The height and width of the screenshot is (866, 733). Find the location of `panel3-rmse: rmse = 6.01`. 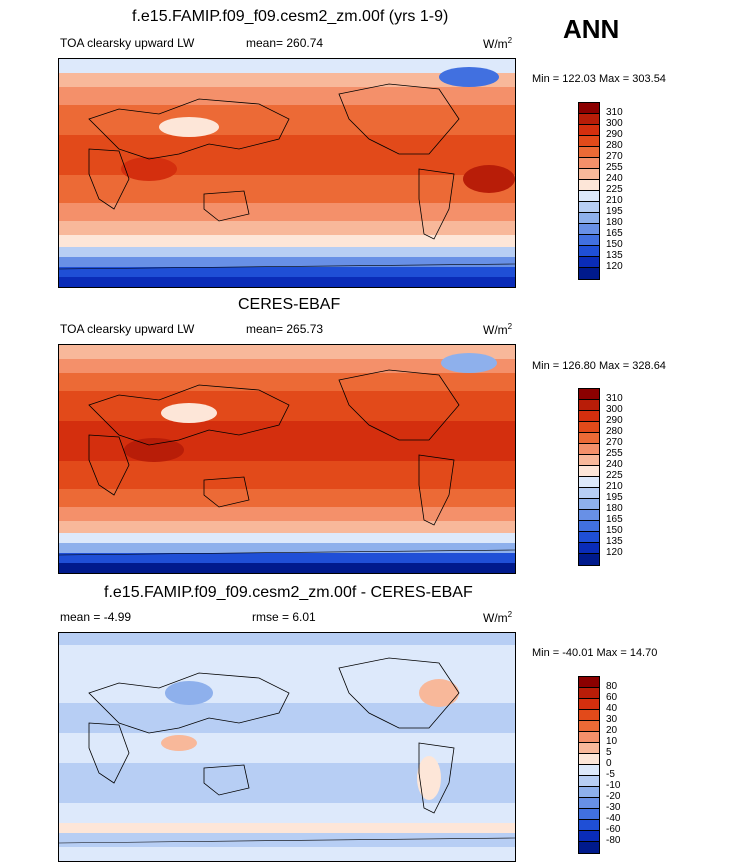

panel3-rmse: rmse = 6.01 is located at coordinates (284, 617).